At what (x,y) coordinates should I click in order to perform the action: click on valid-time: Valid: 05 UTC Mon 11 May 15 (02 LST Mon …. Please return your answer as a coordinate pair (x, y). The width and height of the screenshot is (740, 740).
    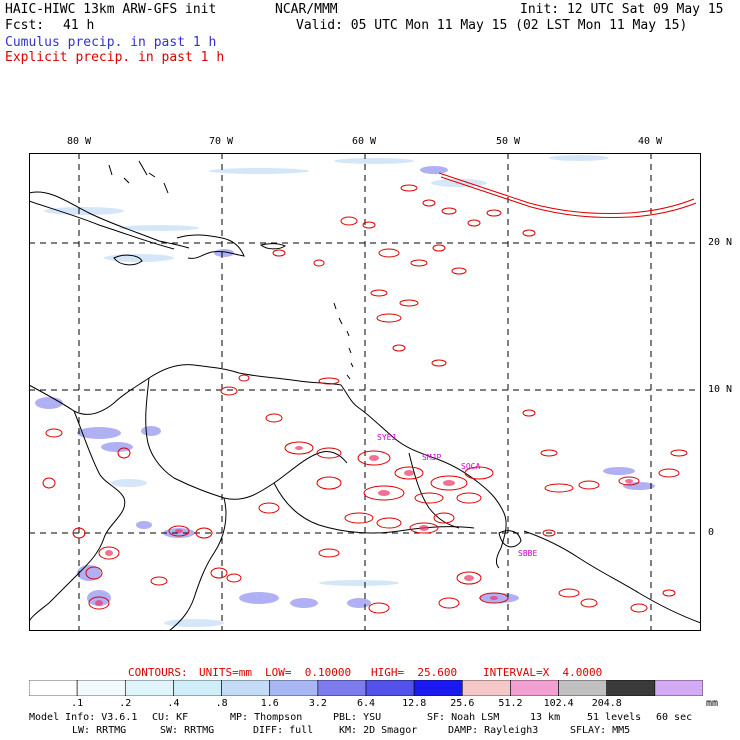
    Looking at the image, I should click on (492, 25).